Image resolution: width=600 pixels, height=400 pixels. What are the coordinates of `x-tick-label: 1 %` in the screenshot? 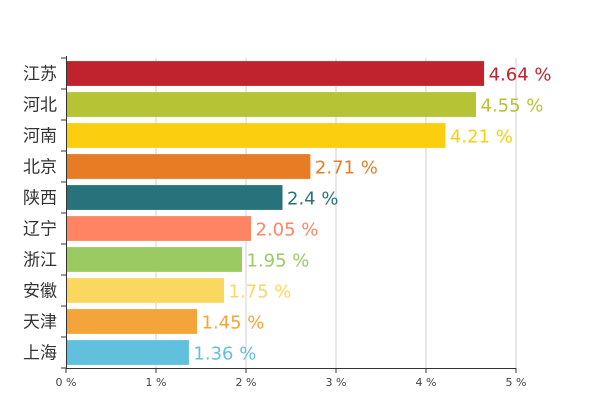 It's located at (156, 382).